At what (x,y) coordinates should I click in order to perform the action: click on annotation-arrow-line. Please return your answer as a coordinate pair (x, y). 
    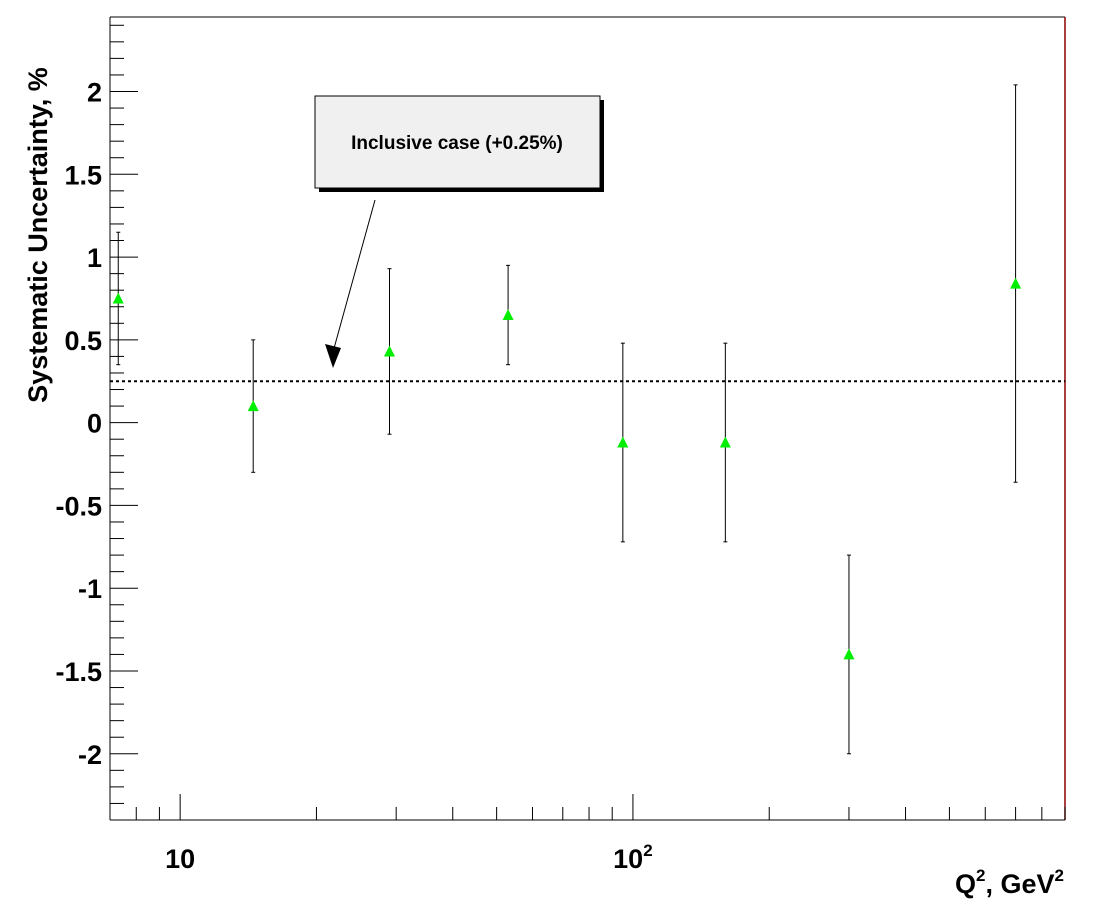
    Looking at the image, I should click on (354, 276).